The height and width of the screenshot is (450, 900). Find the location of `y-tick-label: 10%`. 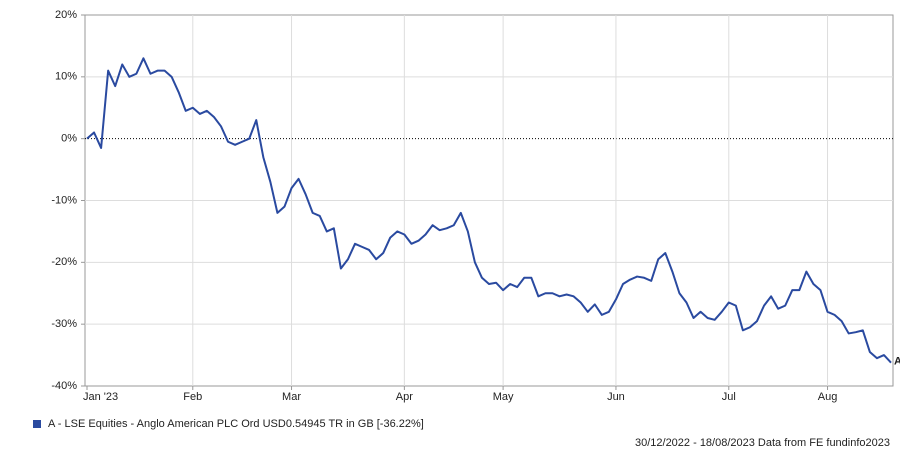

y-tick-label: 10% is located at coordinates (66, 77).